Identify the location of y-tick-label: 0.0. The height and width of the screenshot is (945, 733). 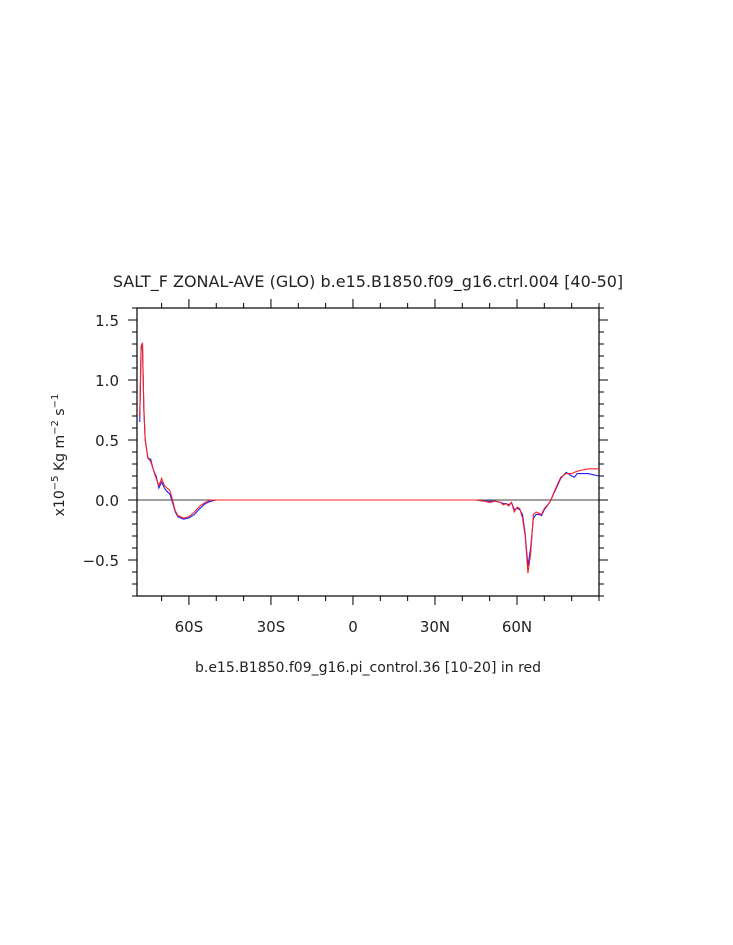
(107, 501).